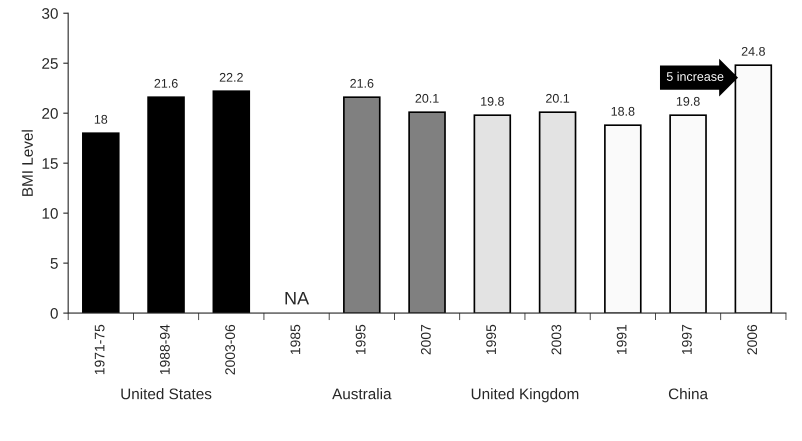 This screenshot has width=802, height=441. What do you see at coordinates (54, 313) in the screenshot?
I see `y-tick-label: 0` at bounding box center [54, 313].